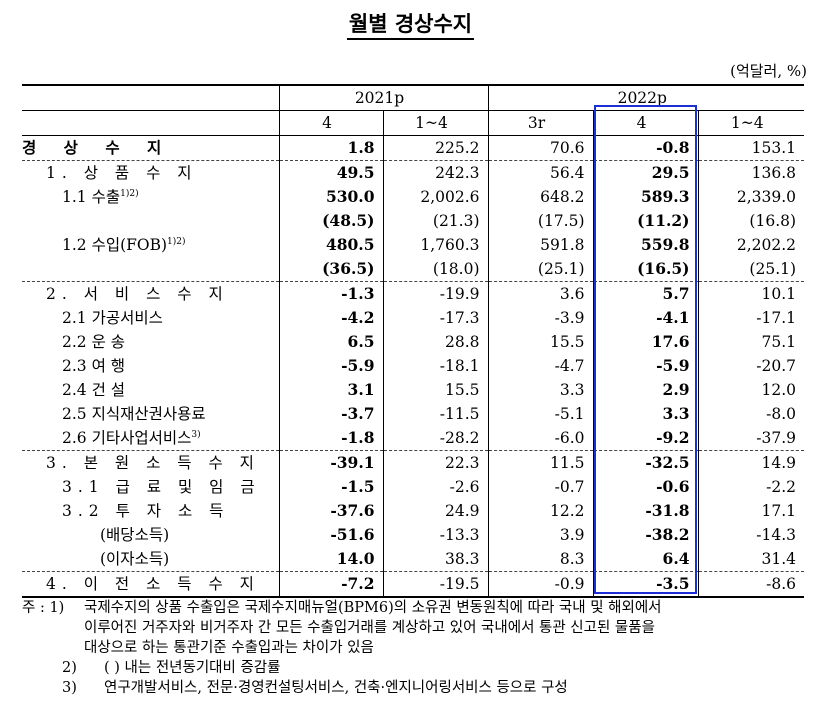 The width and height of the screenshot is (821, 718). I want to click on row-label: 2.6 기타사업서비스3), so click(131, 438).